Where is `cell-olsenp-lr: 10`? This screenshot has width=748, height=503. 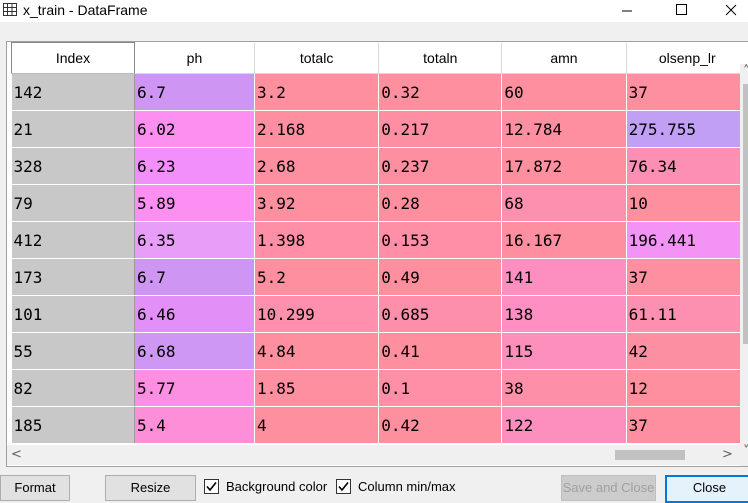 cell-olsenp-lr: 10 is located at coordinates (687, 203).